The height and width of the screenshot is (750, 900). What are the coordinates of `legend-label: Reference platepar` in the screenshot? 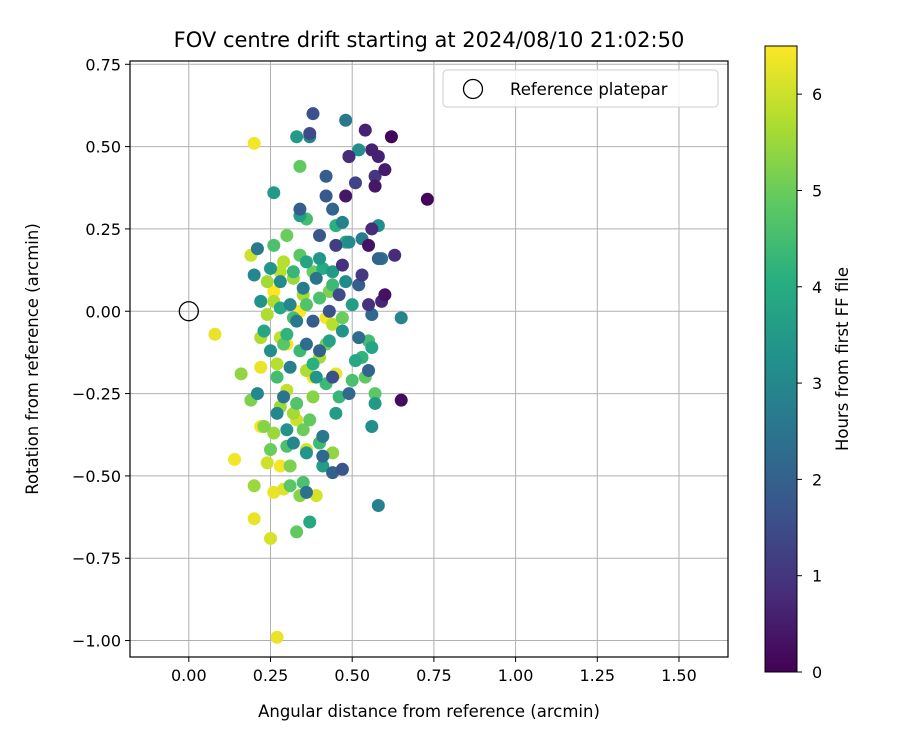 It's located at (589, 89).